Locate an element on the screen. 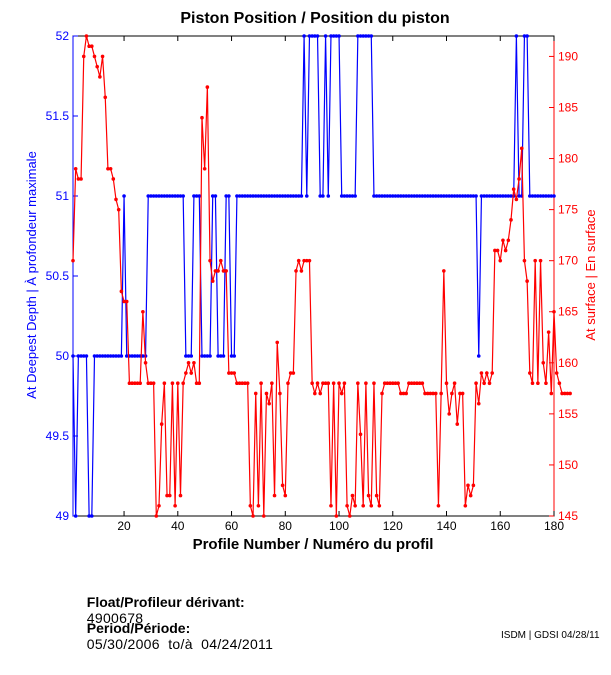  float-label: Float/Profileur dérivant: is located at coordinates (165, 602).